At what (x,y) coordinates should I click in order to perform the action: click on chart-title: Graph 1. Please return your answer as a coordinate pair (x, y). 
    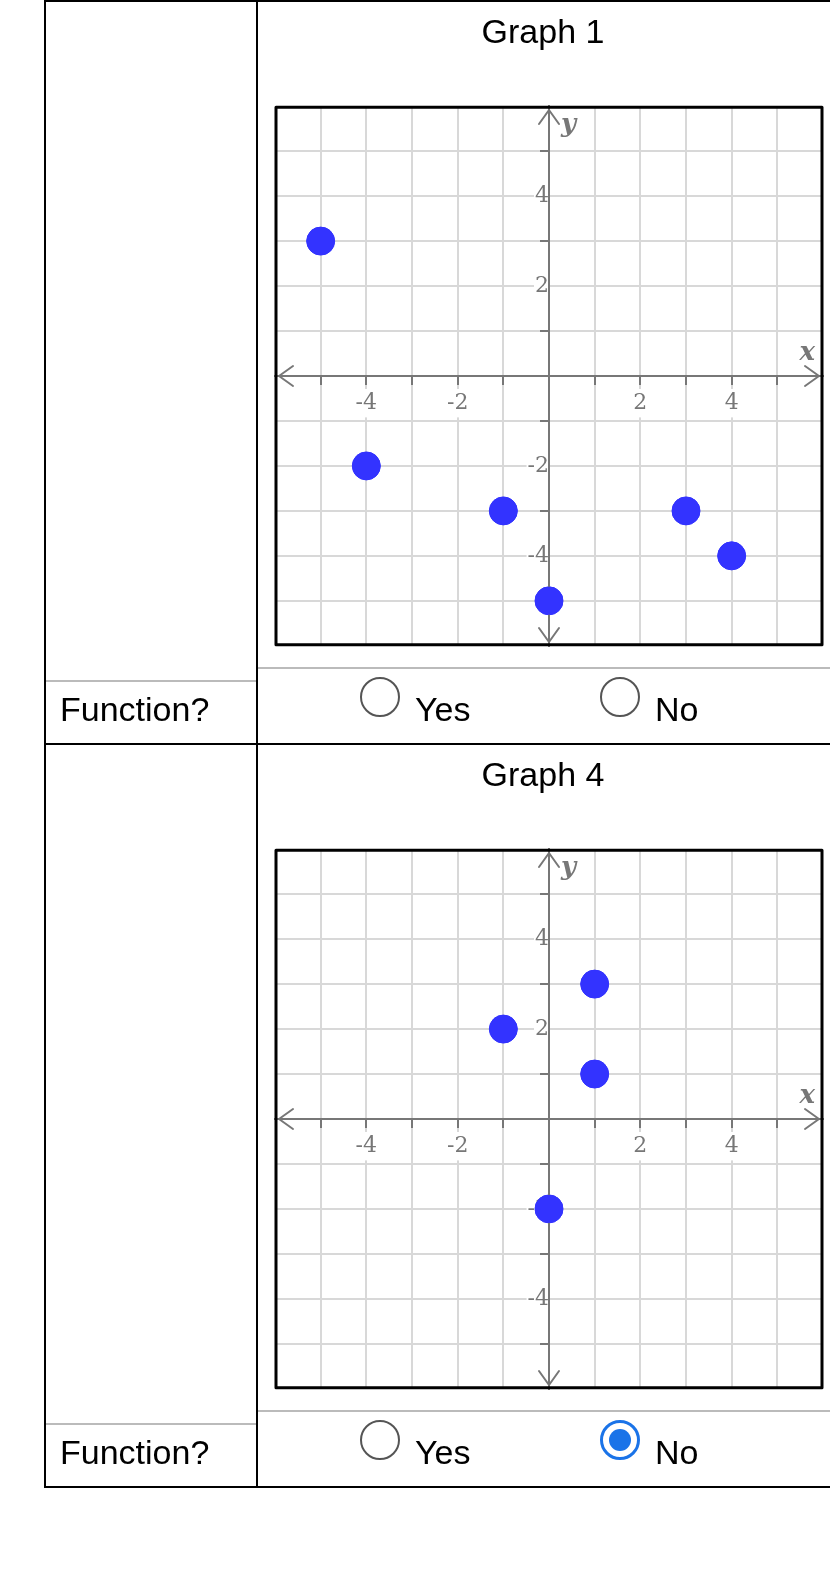
    Looking at the image, I should click on (543, 31).